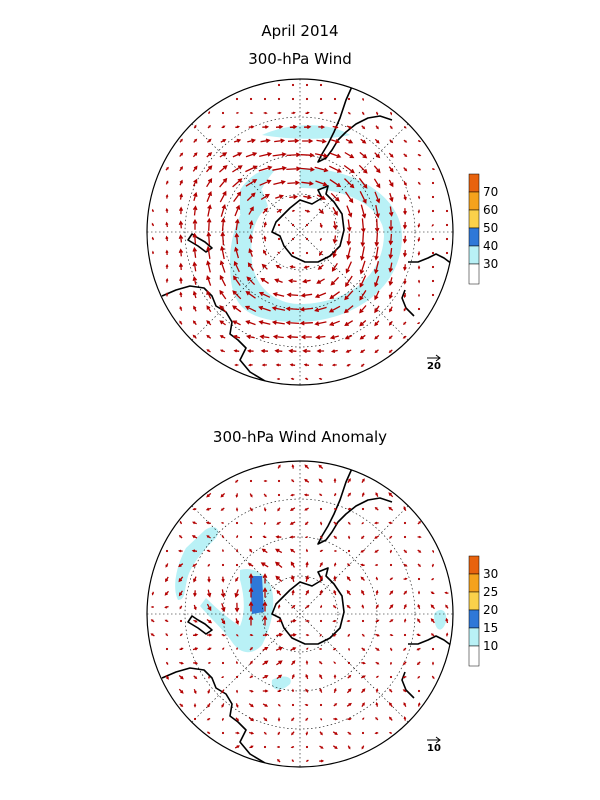 The height and width of the screenshot is (800, 600). I want to click on bottom-reference-vector: 10, so click(434, 745).